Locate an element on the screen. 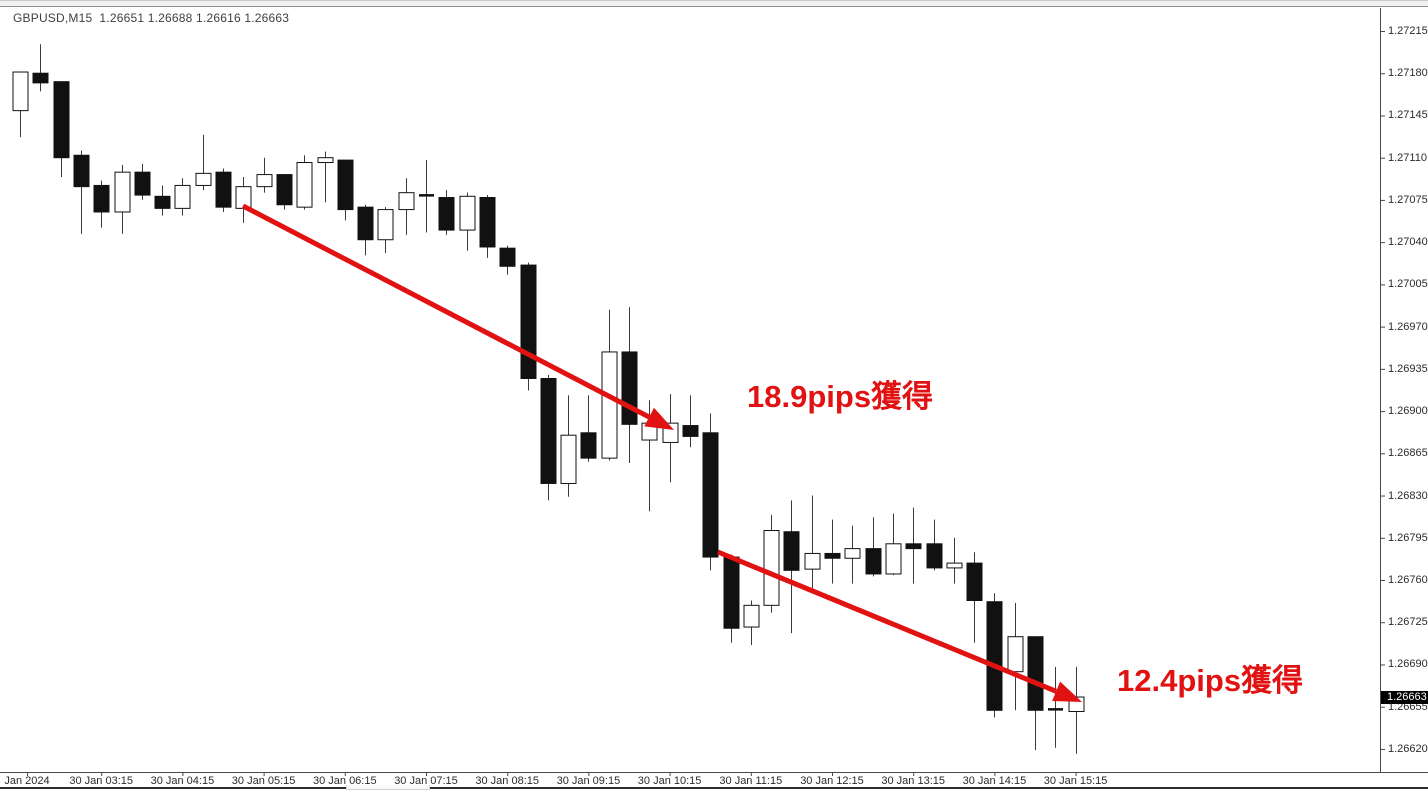  candle-12:45 is located at coordinates (873, 547).